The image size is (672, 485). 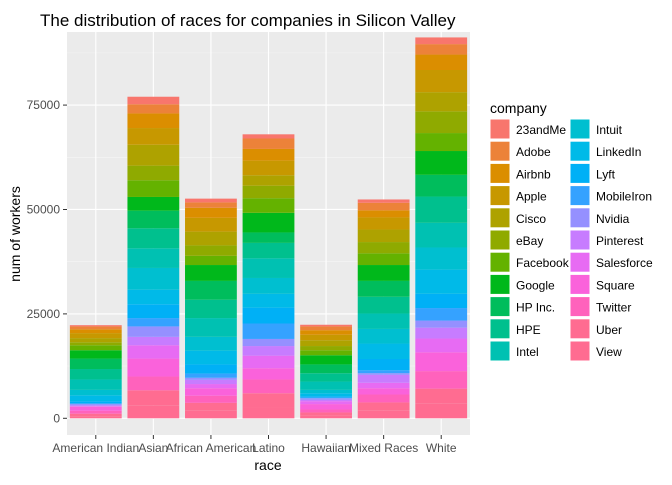 What do you see at coordinates (44, 105) in the screenshot?
I see `y-tick-label: 75000` at bounding box center [44, 105].